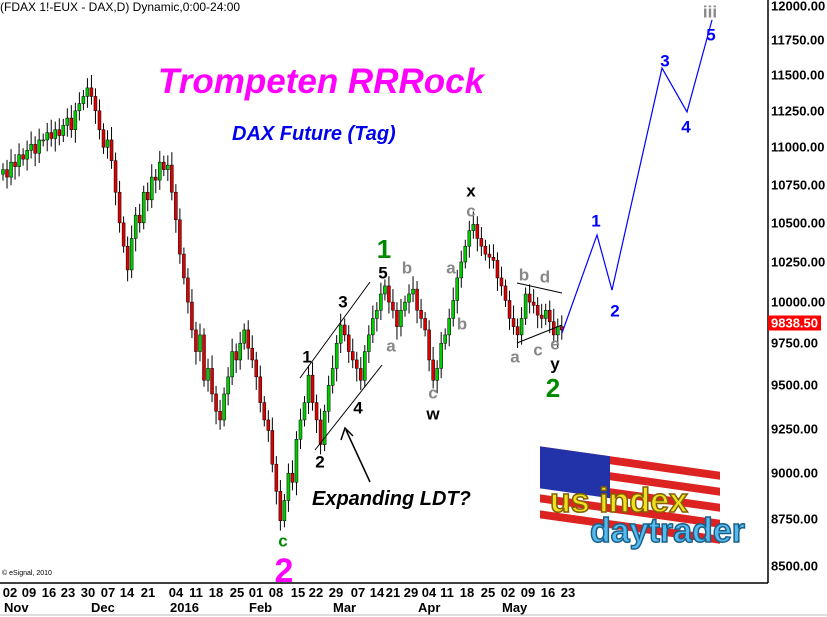 The height and width of the screenshot is (617, 827). Describe the element at coordinates (619, 501) in the screenshot. I see `svg-text: us index` at that location.